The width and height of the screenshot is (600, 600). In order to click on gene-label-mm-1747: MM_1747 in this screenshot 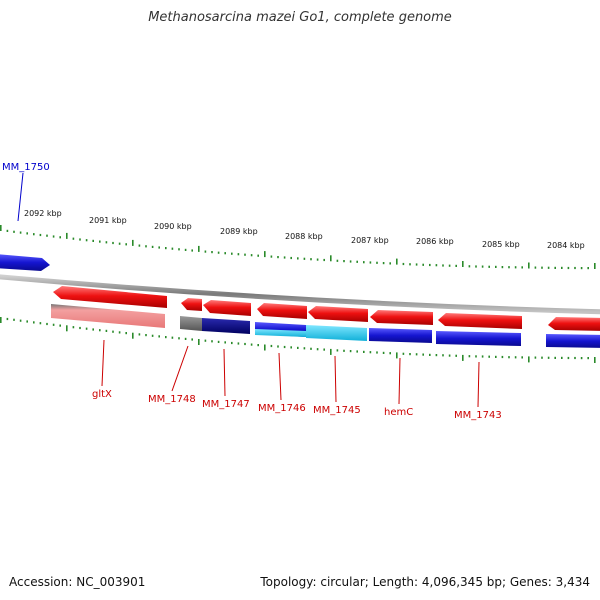, I will do `click(226, 404)`.